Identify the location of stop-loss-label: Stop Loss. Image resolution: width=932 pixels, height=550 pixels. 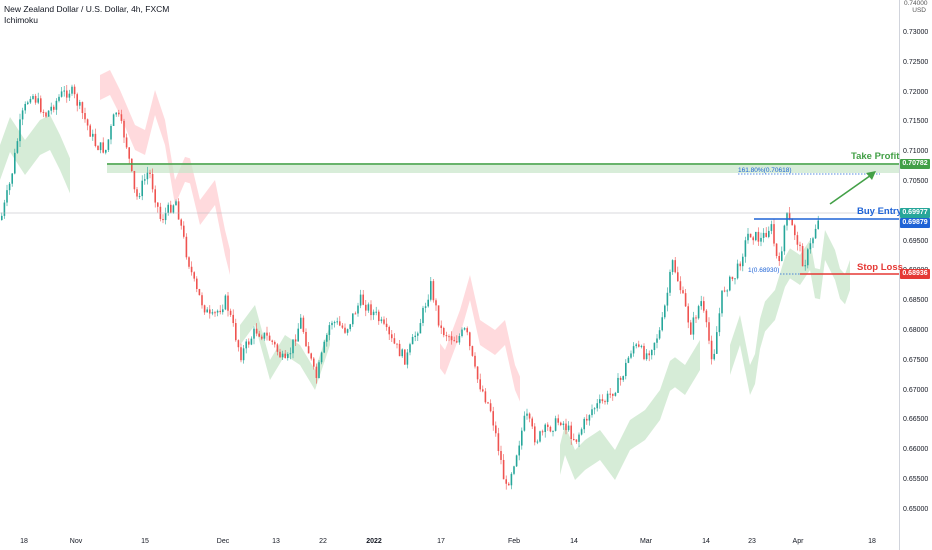
(880, 267).